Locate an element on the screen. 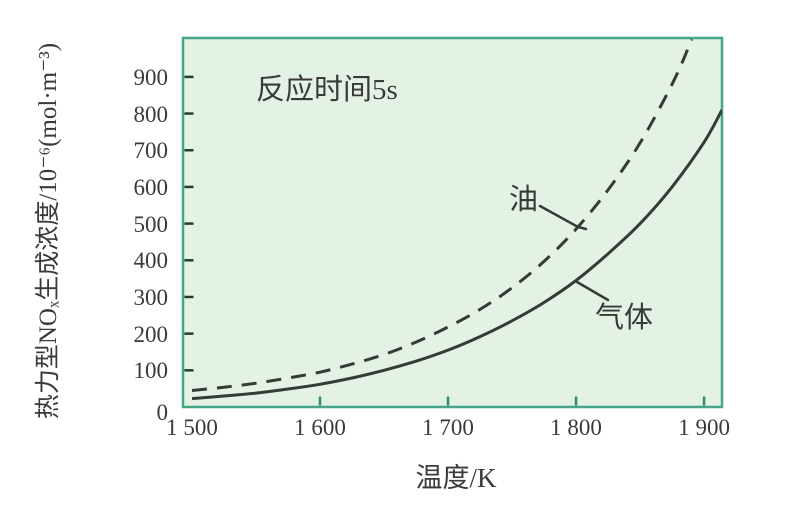  oil-curve-label: 油 is located at coordinates (524, 200).